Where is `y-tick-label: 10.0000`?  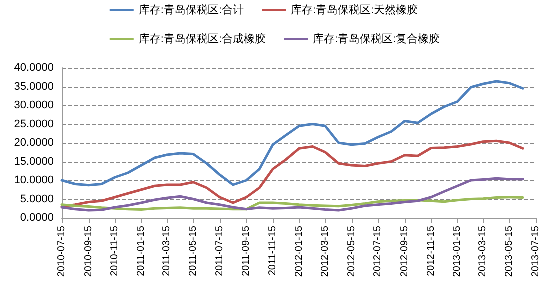 y-tick-label: 10.0000 is located at coordinates (34, 180).